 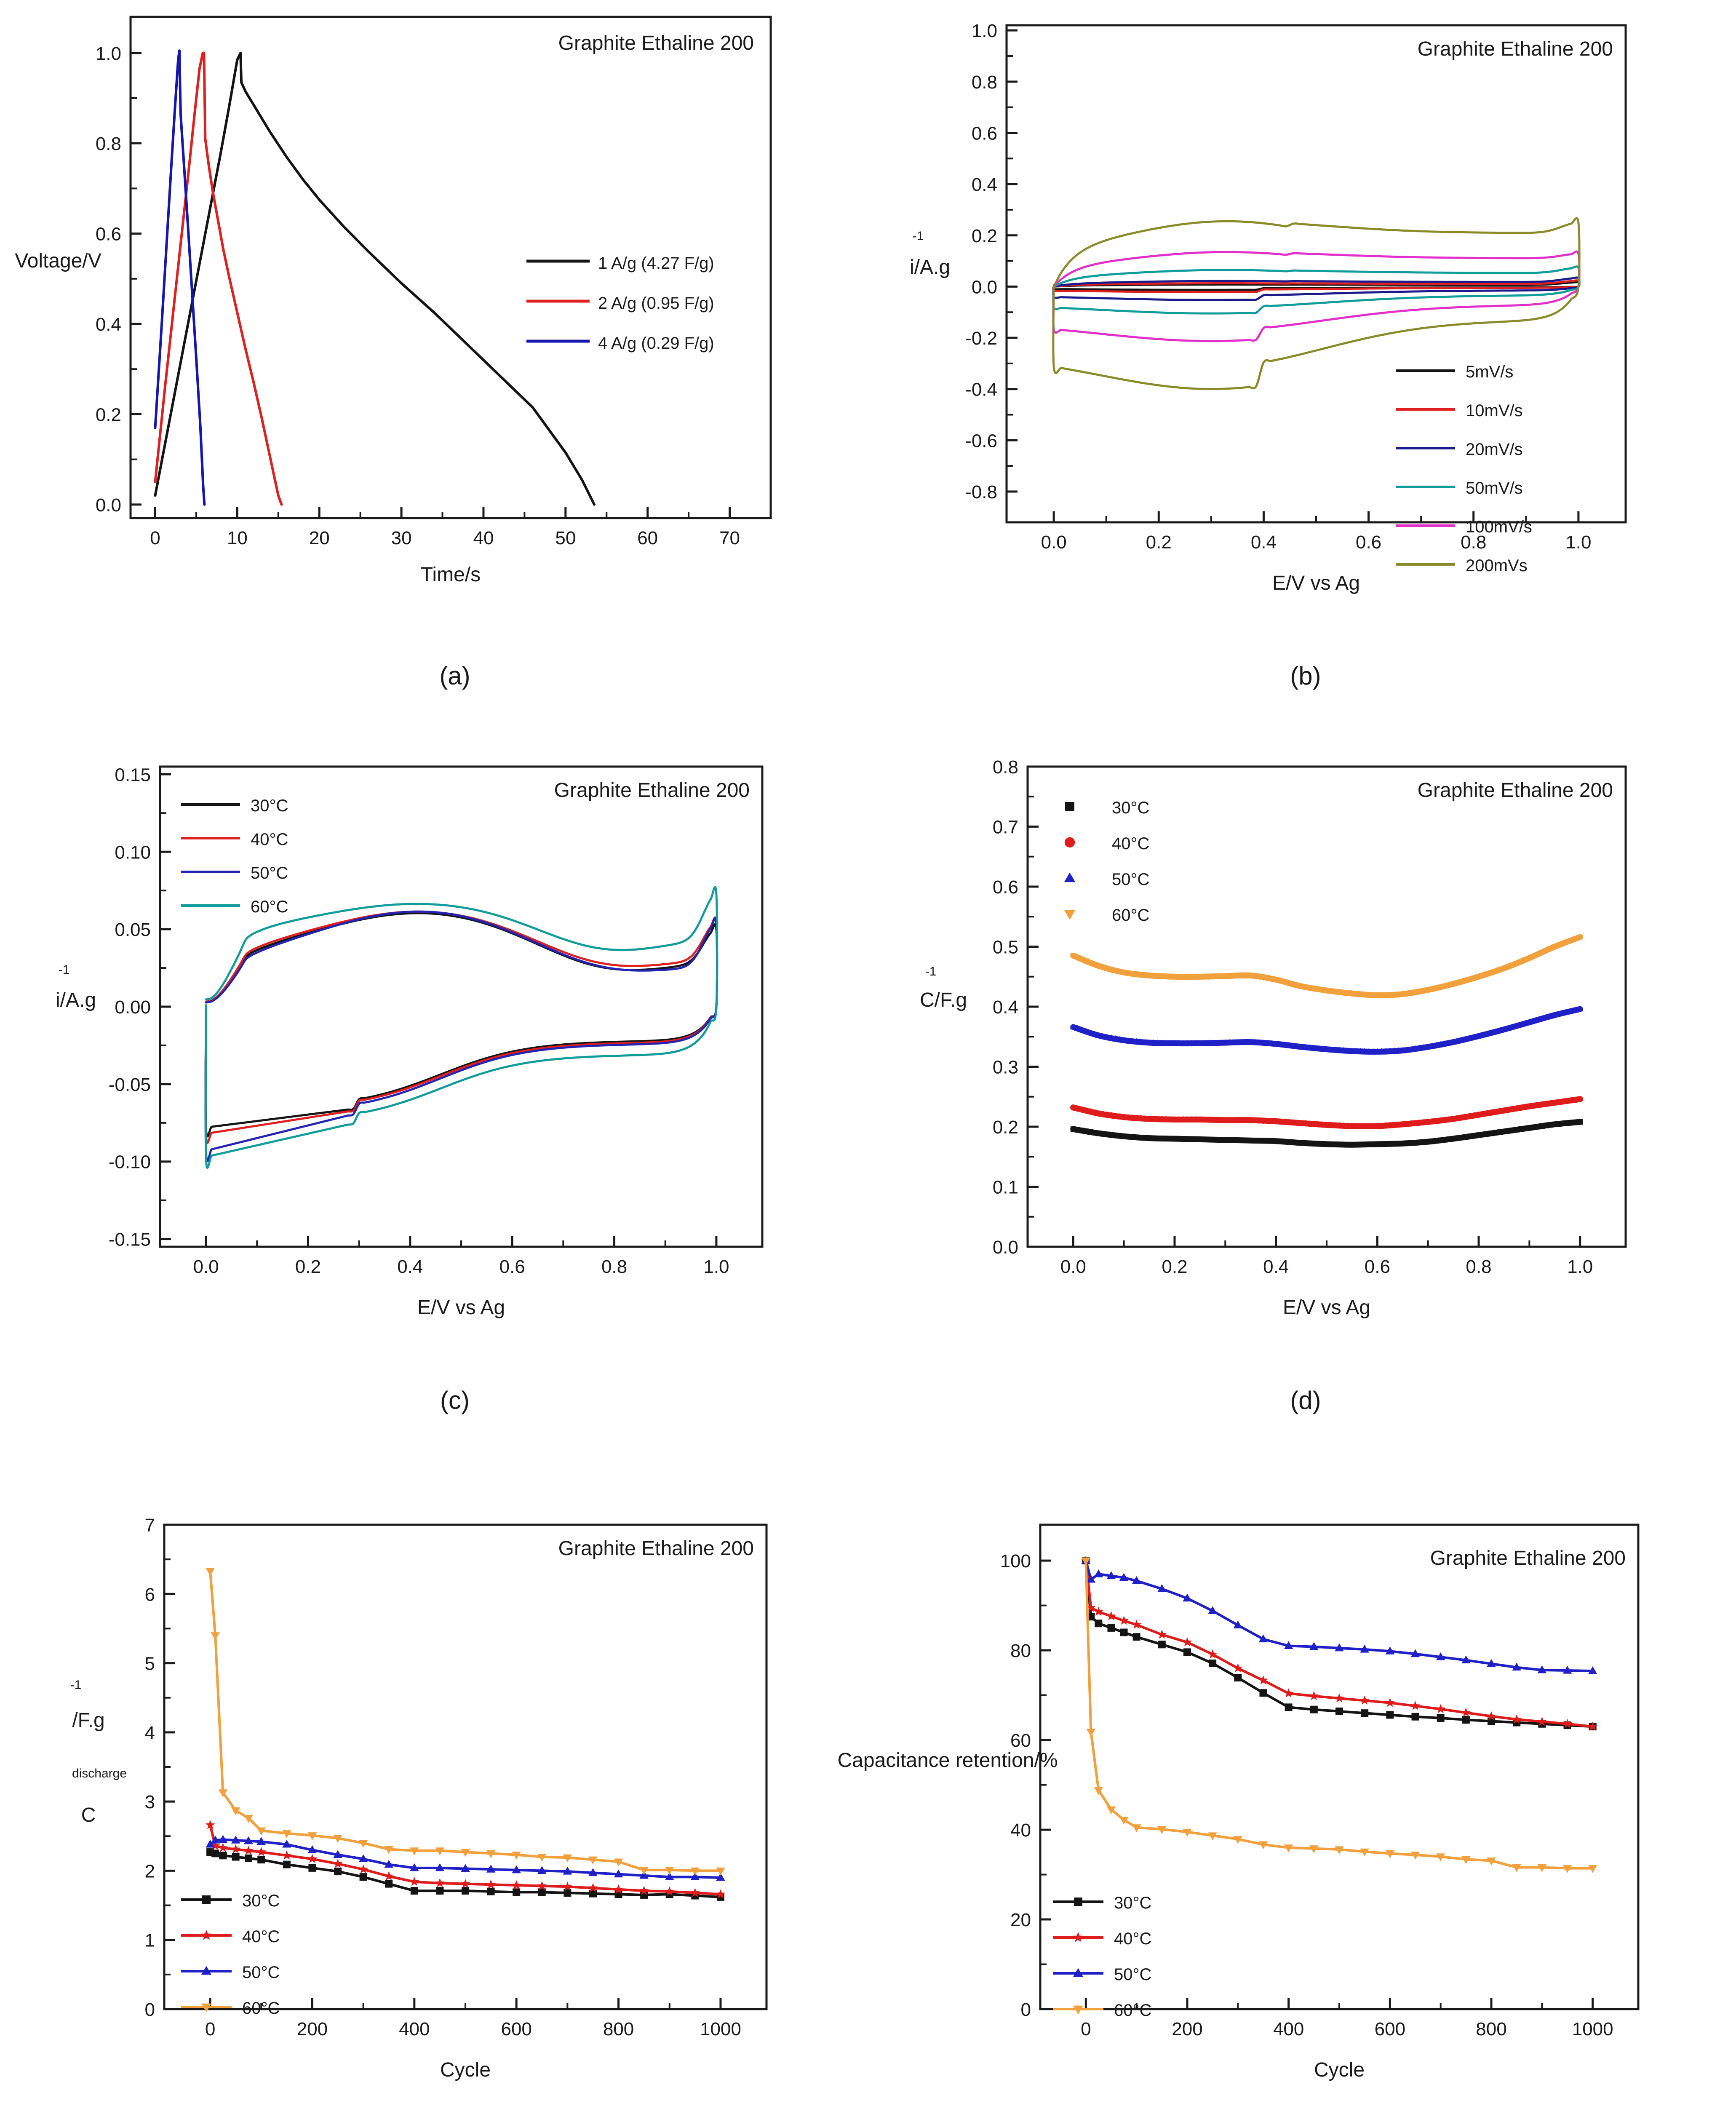 What do you see at coordinates (729, 538) in the screenshot?
I see `svg-text: 70` at bounding box center [729, 538].